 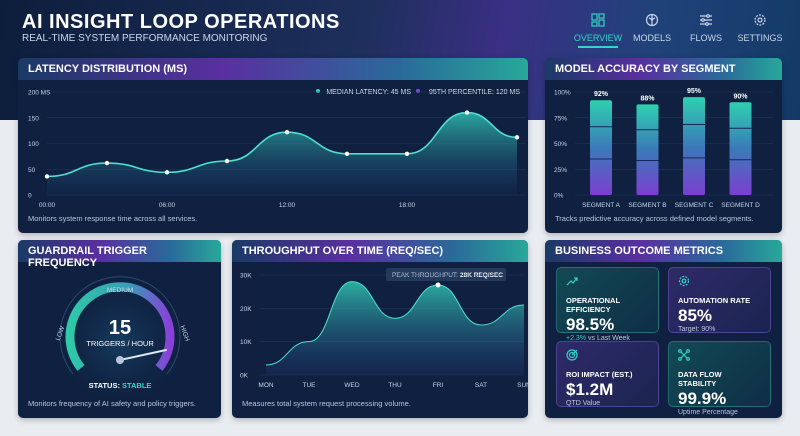 I want to click on metric-sub: +2.3% vs Last Week, so click(x=607, y=338).